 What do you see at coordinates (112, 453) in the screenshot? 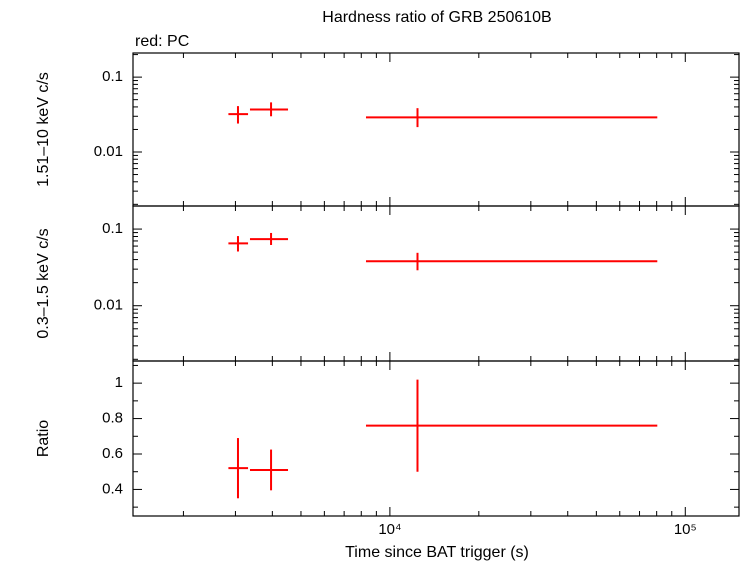
I see `y-tick-label: 0.6` at bounding box center [112, 453].